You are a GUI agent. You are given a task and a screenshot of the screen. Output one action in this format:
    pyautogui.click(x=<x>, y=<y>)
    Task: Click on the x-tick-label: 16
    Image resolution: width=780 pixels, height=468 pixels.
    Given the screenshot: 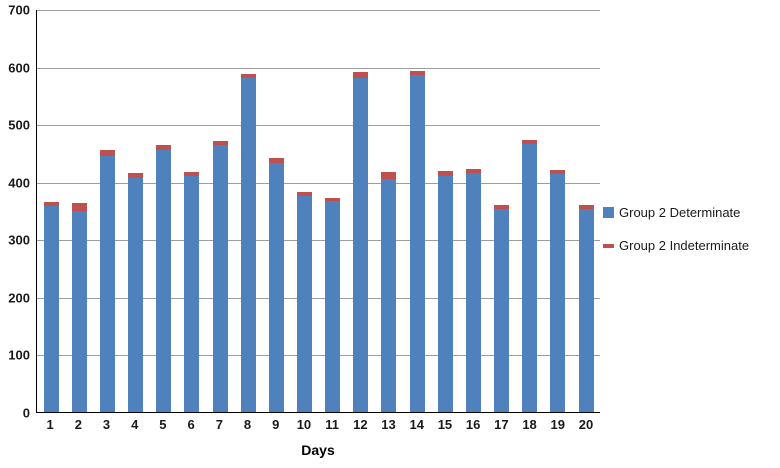 What is the action you would take?
    pyautogui.click(x=473, y=424)
    